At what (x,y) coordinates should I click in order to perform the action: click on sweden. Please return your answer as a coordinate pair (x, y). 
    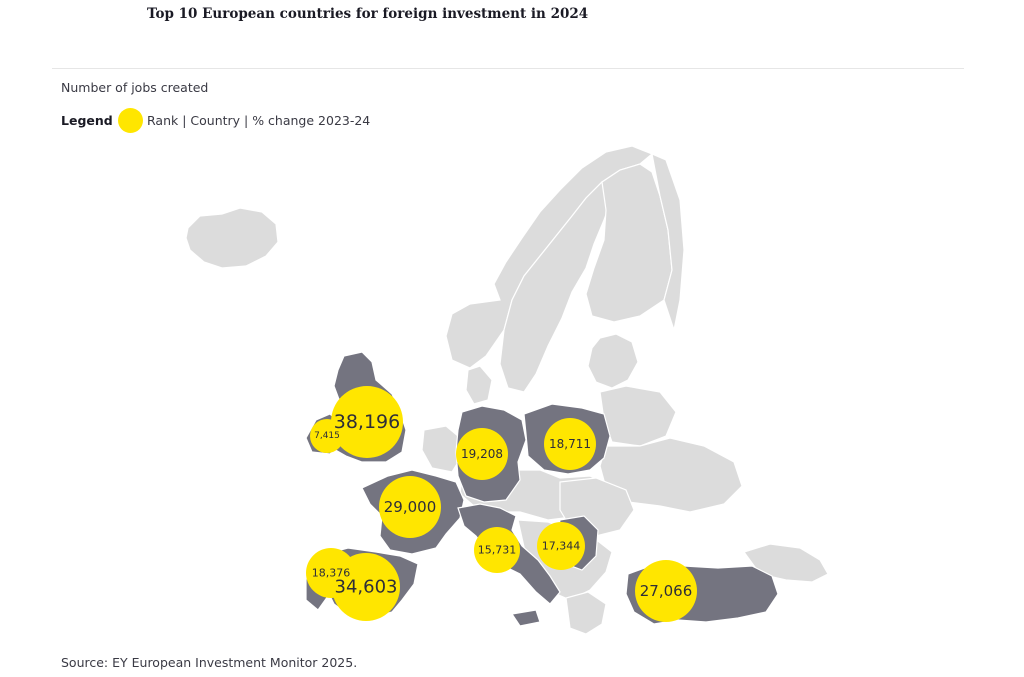
    Looking at the image, I should click on (556, 287).